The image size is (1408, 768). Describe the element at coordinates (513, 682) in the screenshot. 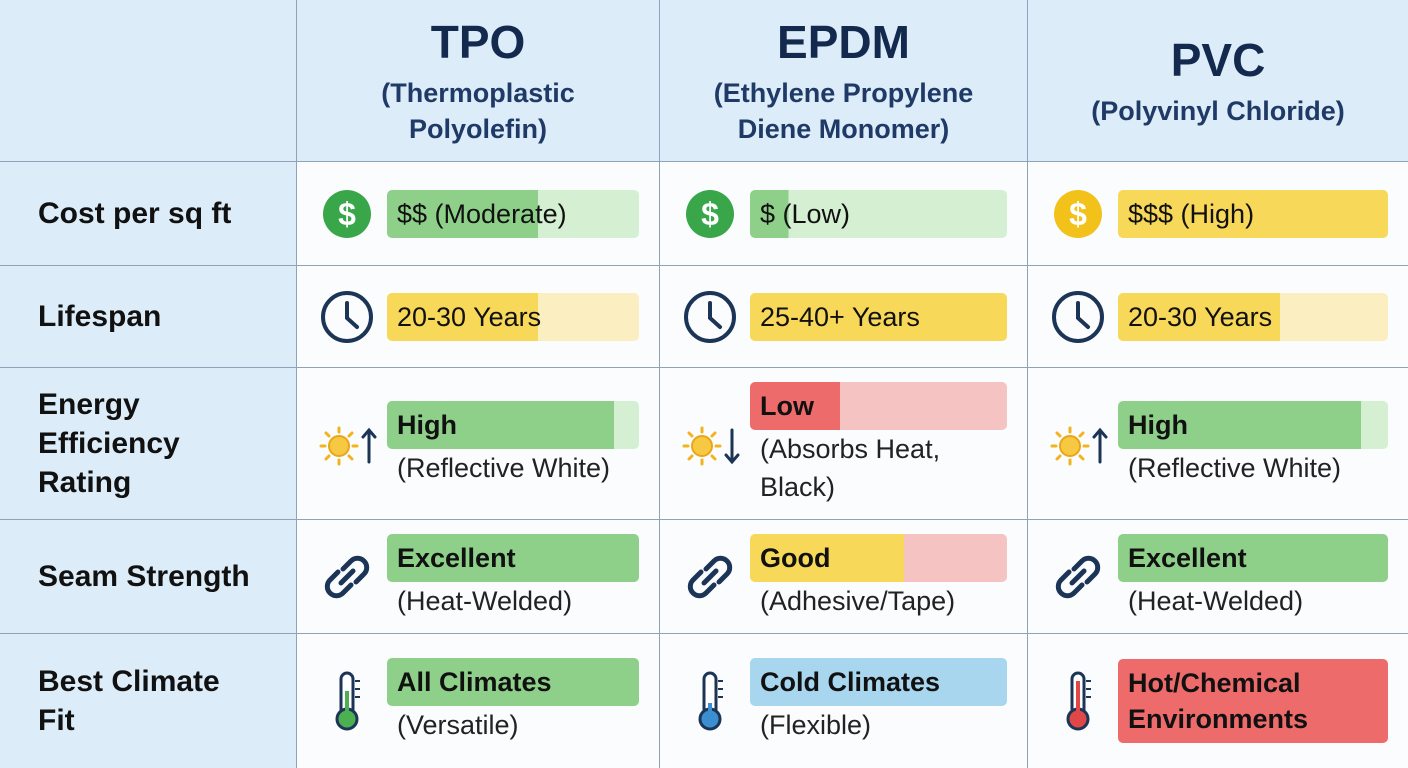

I see `rating-bar: All Climates` at that location.